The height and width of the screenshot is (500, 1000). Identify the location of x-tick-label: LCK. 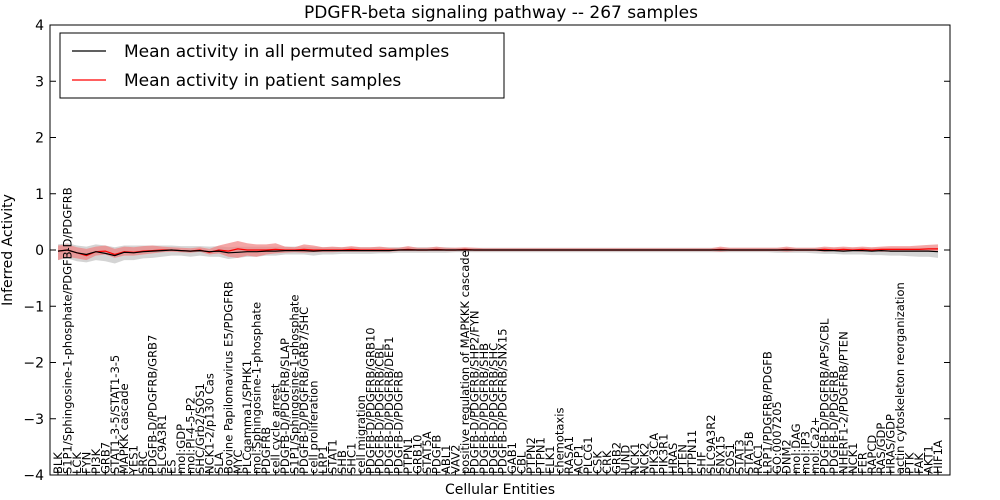
(77, 463).